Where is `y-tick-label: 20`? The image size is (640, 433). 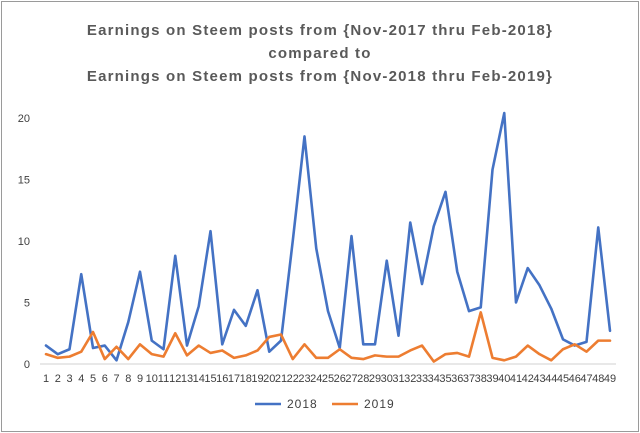 y-tick-label: 20 is located at coordinates (24, 119).